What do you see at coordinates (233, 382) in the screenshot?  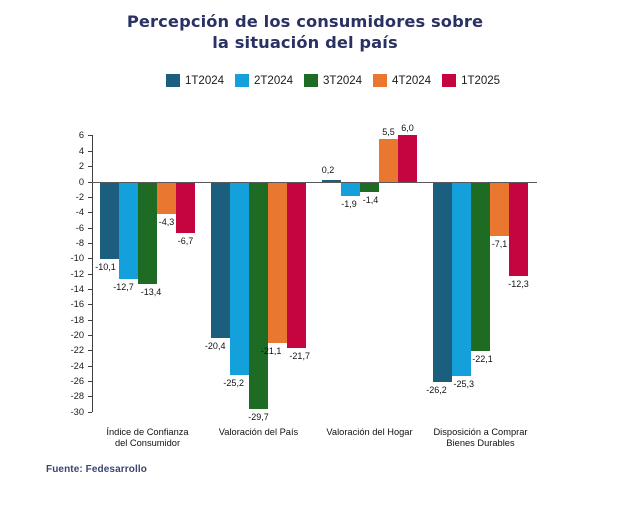 I see `data-label: -25,2` at bounding box center [233, 382].